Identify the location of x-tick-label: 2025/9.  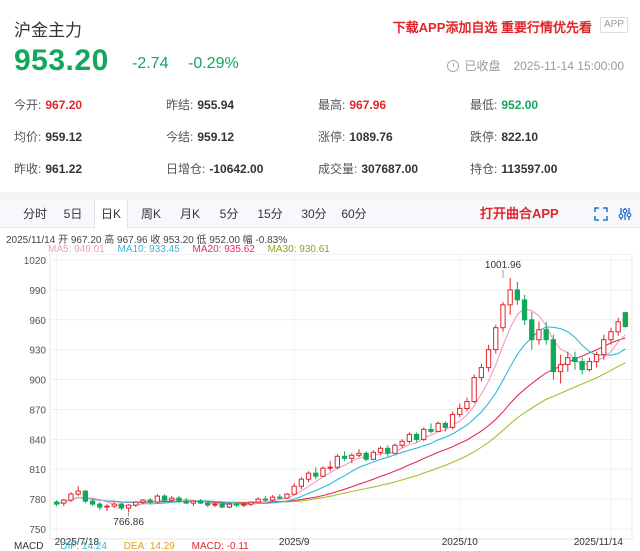
(294, 542).